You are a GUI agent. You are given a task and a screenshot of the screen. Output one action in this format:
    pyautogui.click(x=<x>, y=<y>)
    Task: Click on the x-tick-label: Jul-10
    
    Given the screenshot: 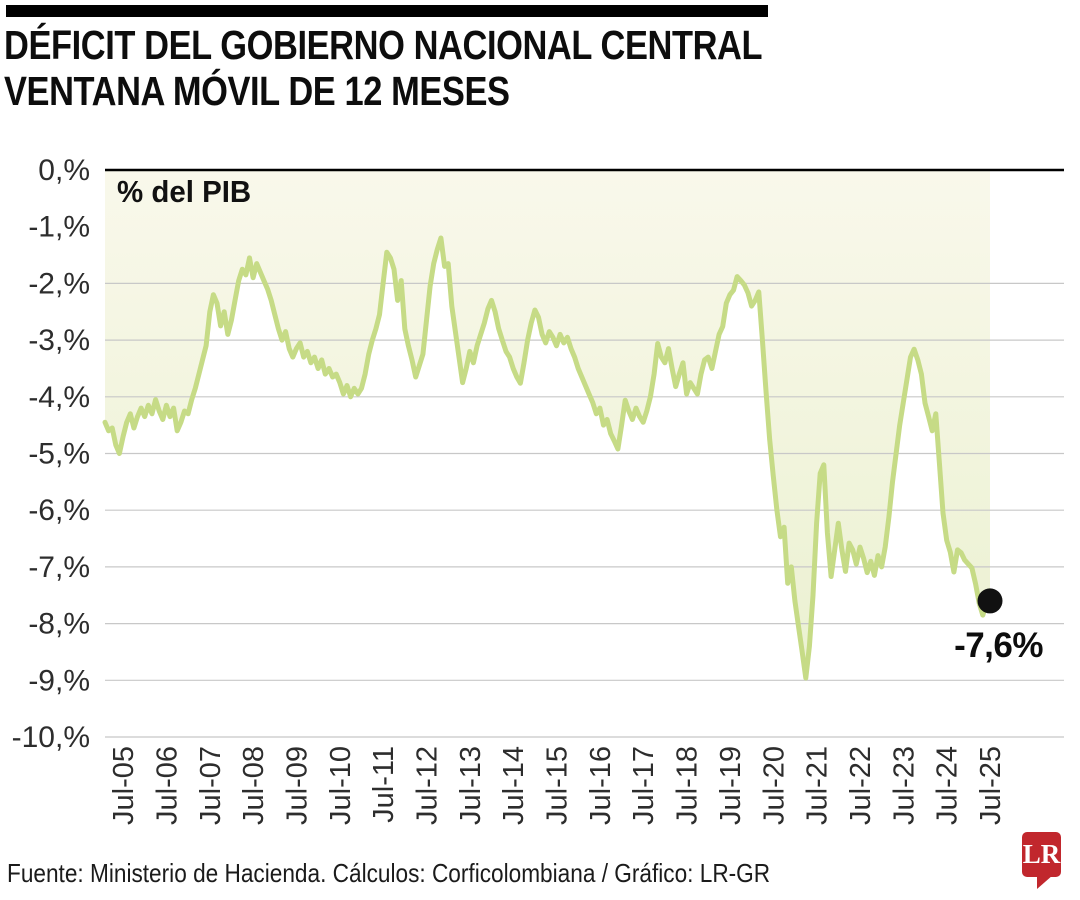 What is the action you would take?
    pyautogui.click(x=341, y=785)
    